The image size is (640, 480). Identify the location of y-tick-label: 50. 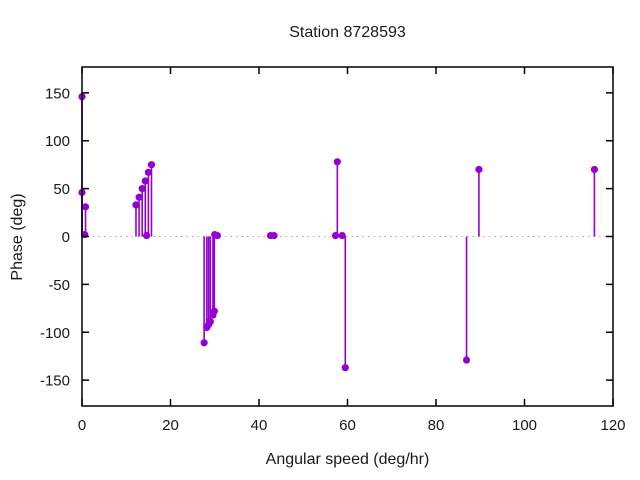
(61, 189).